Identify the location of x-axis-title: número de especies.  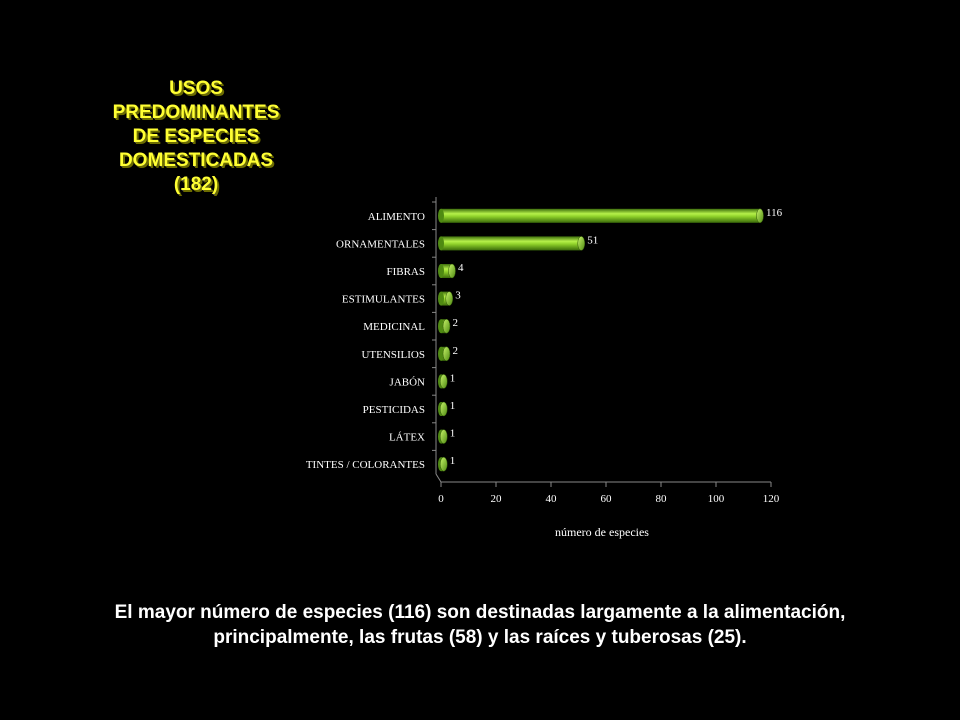
(602, 532).